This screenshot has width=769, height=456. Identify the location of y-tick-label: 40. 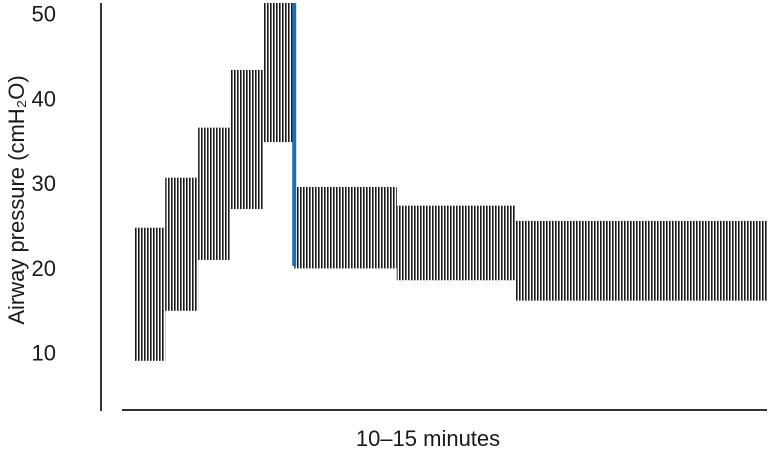
(44, 98).